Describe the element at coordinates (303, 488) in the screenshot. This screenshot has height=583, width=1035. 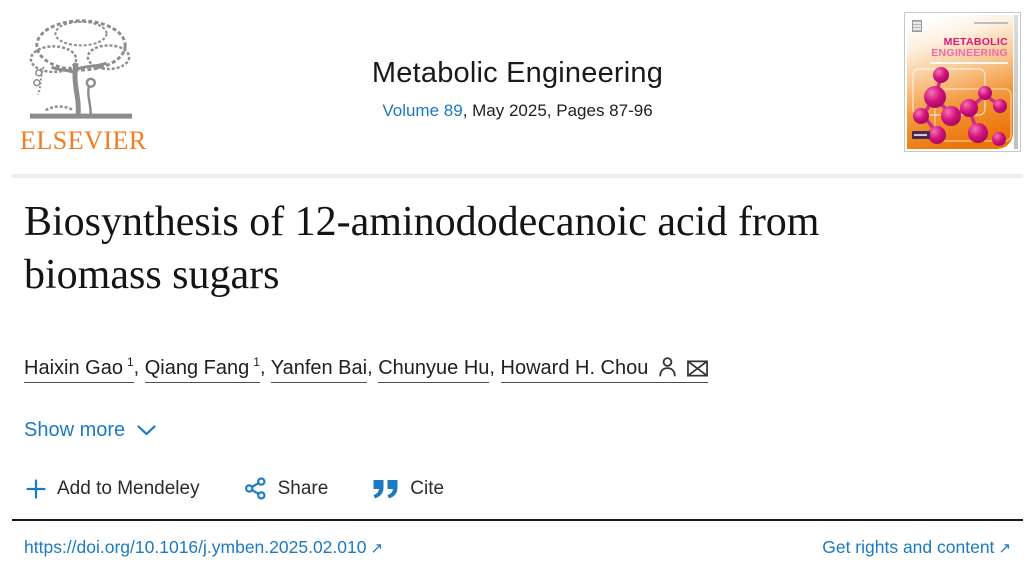
I see `share-label: Share` at that location.